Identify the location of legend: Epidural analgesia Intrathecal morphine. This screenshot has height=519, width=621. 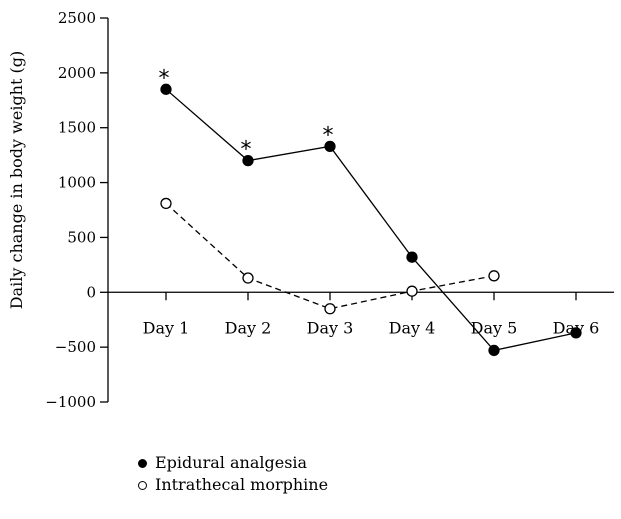
(233, 474).